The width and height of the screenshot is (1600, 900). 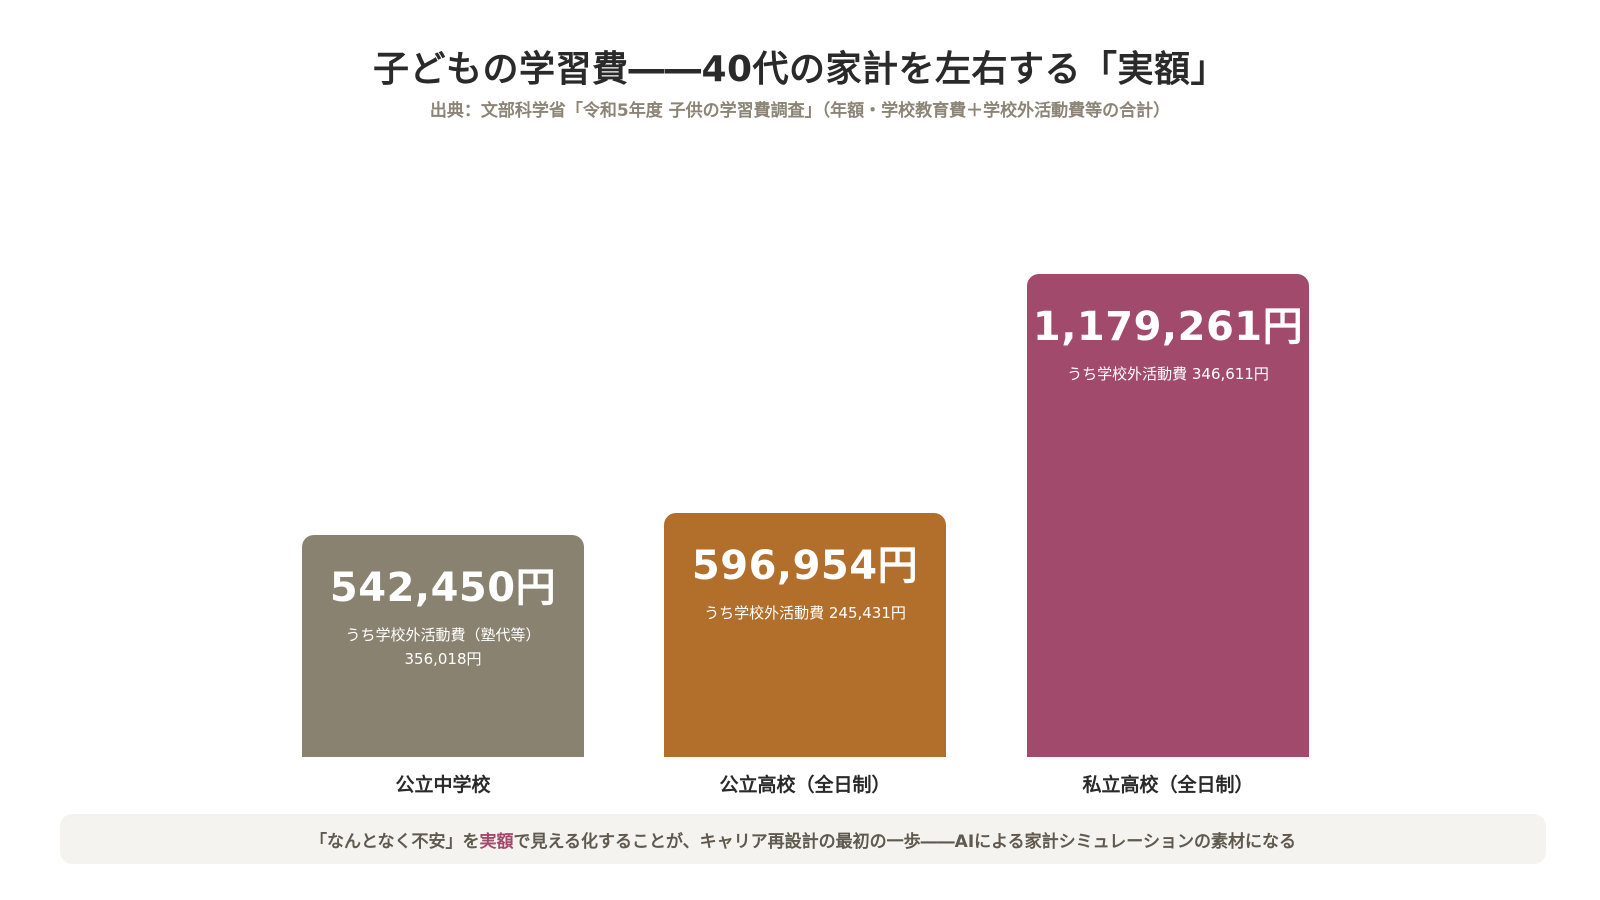 What do you see at coordinates (805, 785) in the screenshot?
I see `category-label: 公立高校（全日制）` at bounding box center [805, 785].